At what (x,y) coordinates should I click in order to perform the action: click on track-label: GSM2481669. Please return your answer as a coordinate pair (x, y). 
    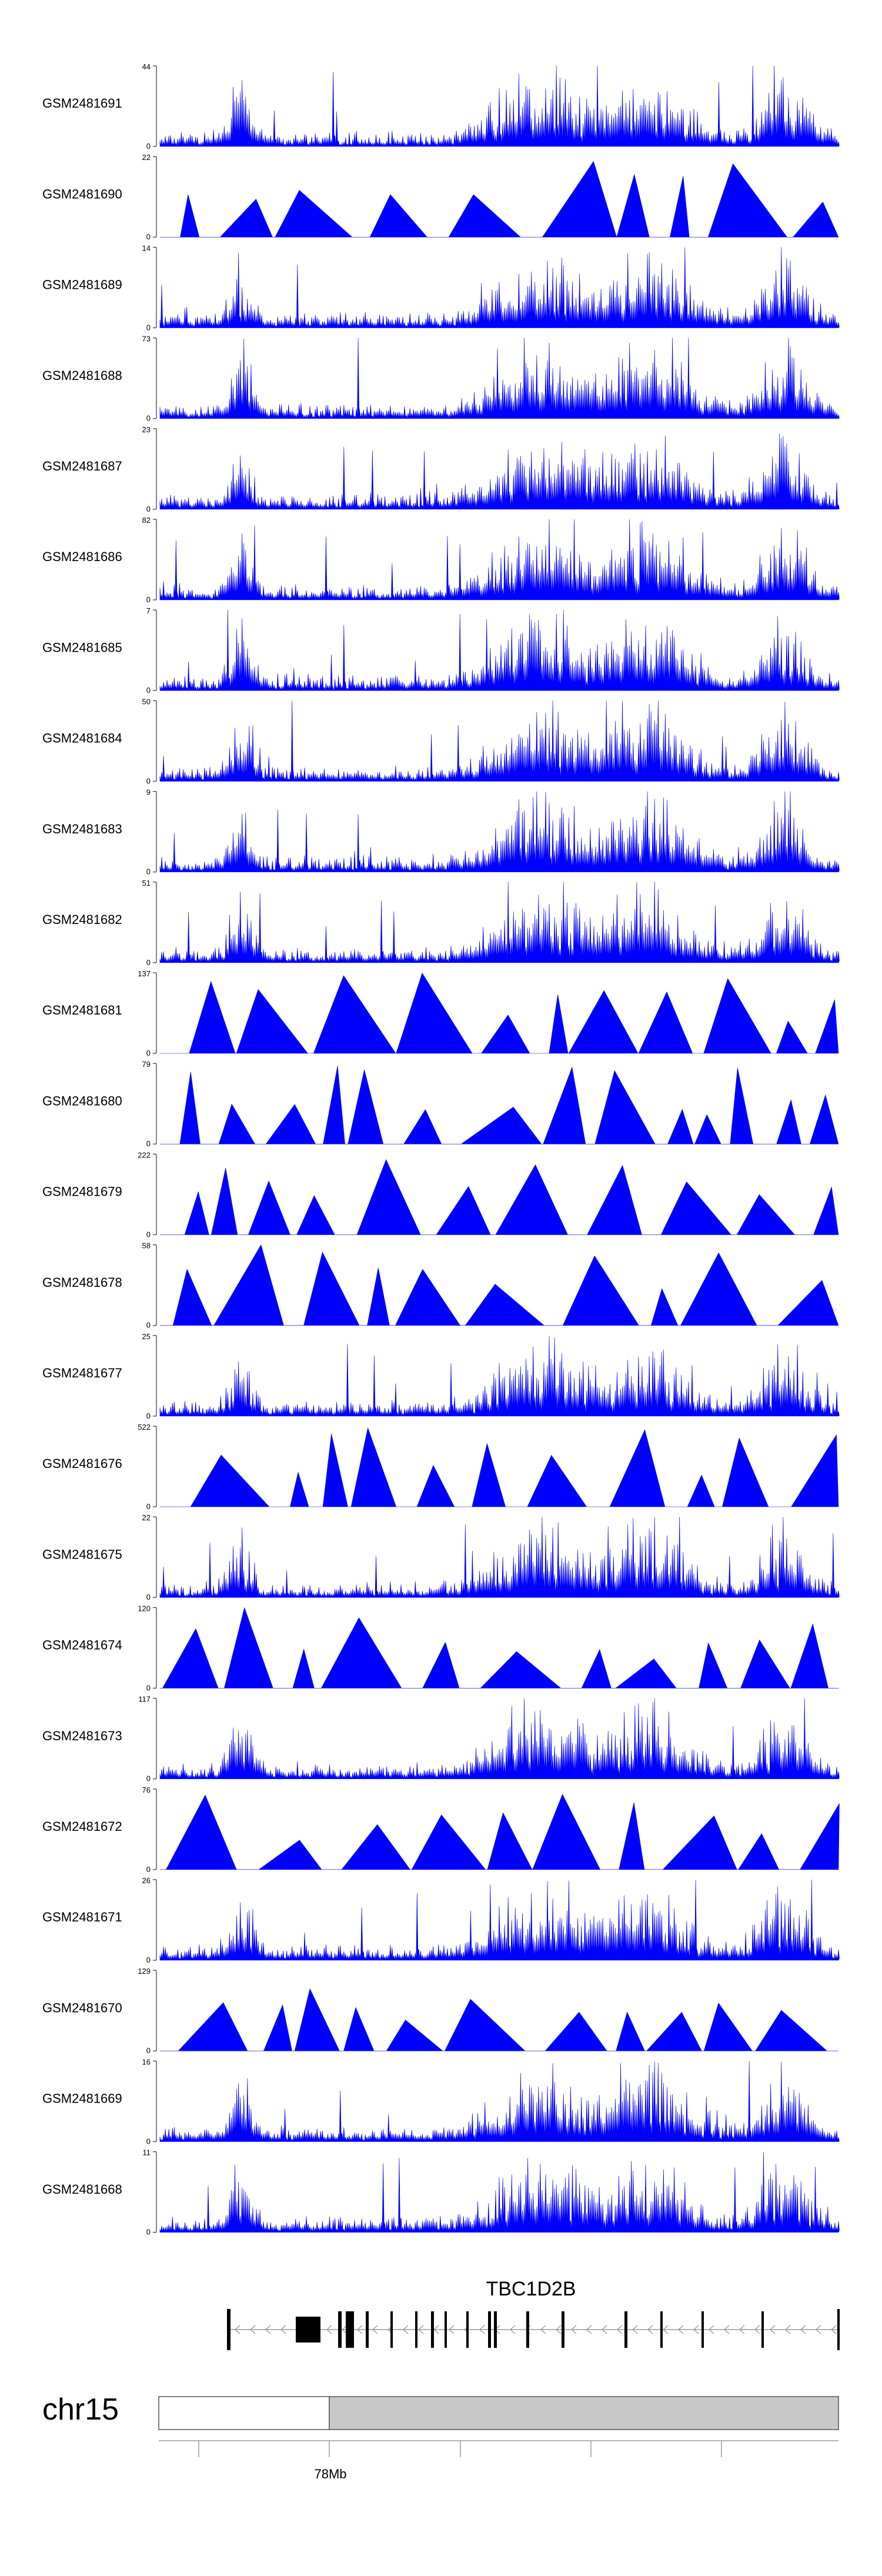
    Looking at the image, I should click on (82, 2098).